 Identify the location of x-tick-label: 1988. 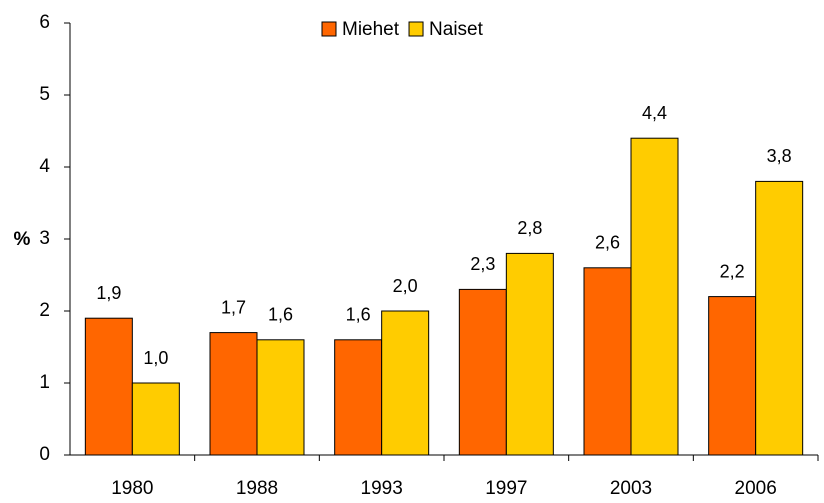
(257, 488).